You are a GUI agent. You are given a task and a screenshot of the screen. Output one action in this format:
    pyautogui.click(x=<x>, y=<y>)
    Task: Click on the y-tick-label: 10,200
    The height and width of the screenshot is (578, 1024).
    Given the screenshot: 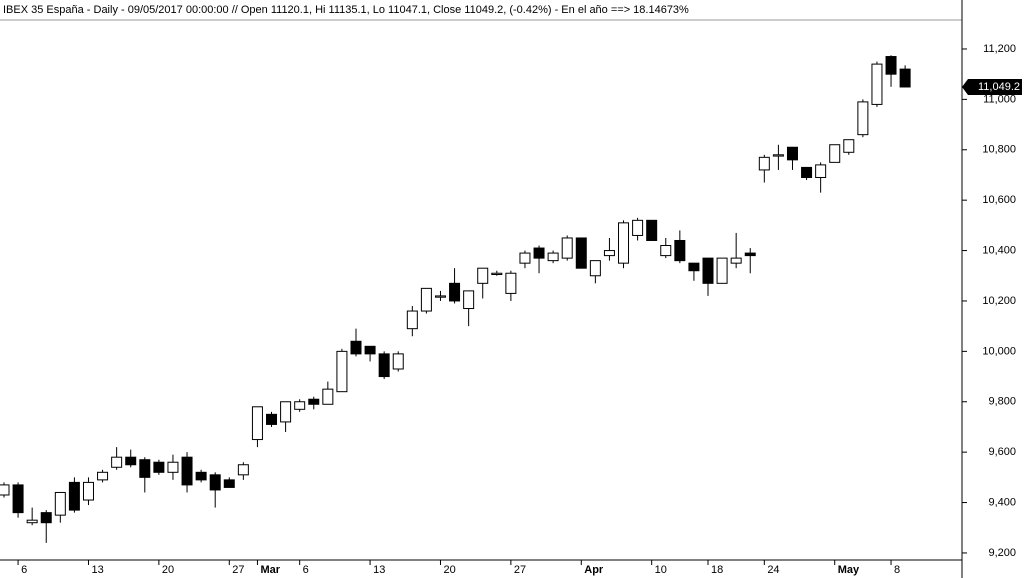 What is the action you would take?
    pyautogui.click(x=999, y=301)
    